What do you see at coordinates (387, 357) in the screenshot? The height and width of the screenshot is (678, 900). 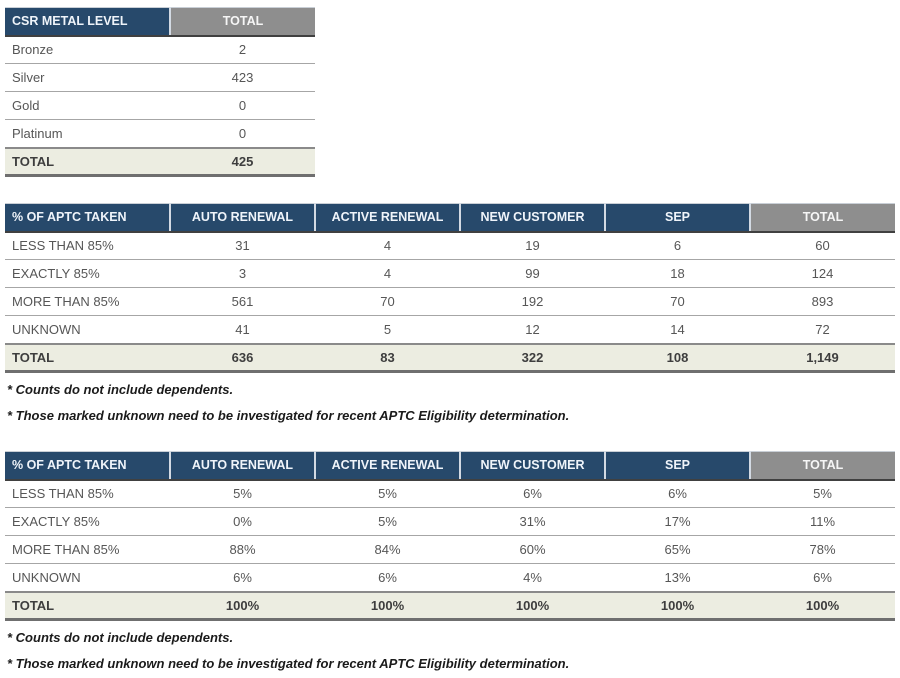 I see `total-value-cell: 83` at bounding box center [387, 357].